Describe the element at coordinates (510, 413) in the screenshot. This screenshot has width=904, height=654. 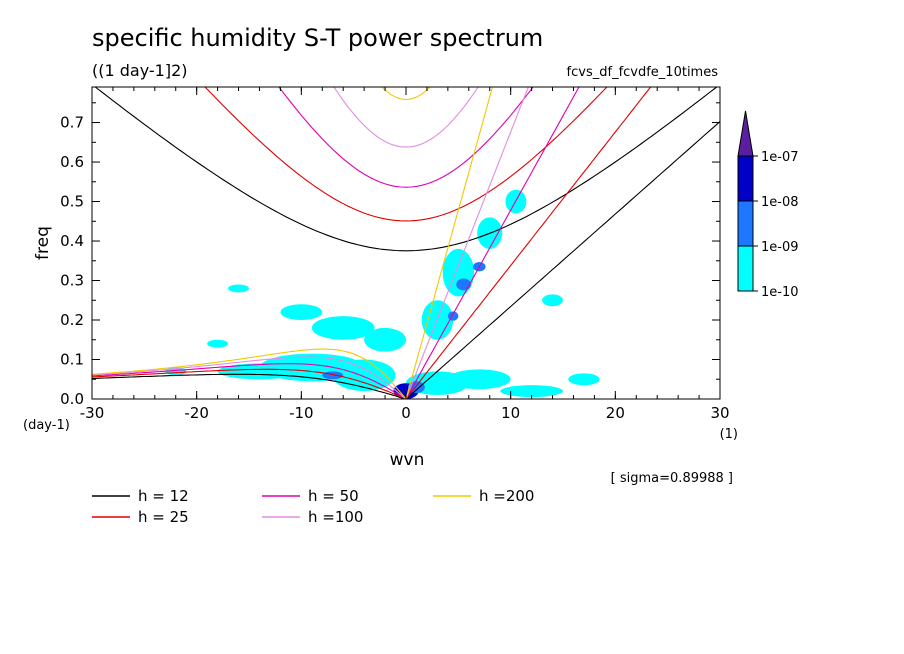
I see `x-tick-label-4: 10` at that location.